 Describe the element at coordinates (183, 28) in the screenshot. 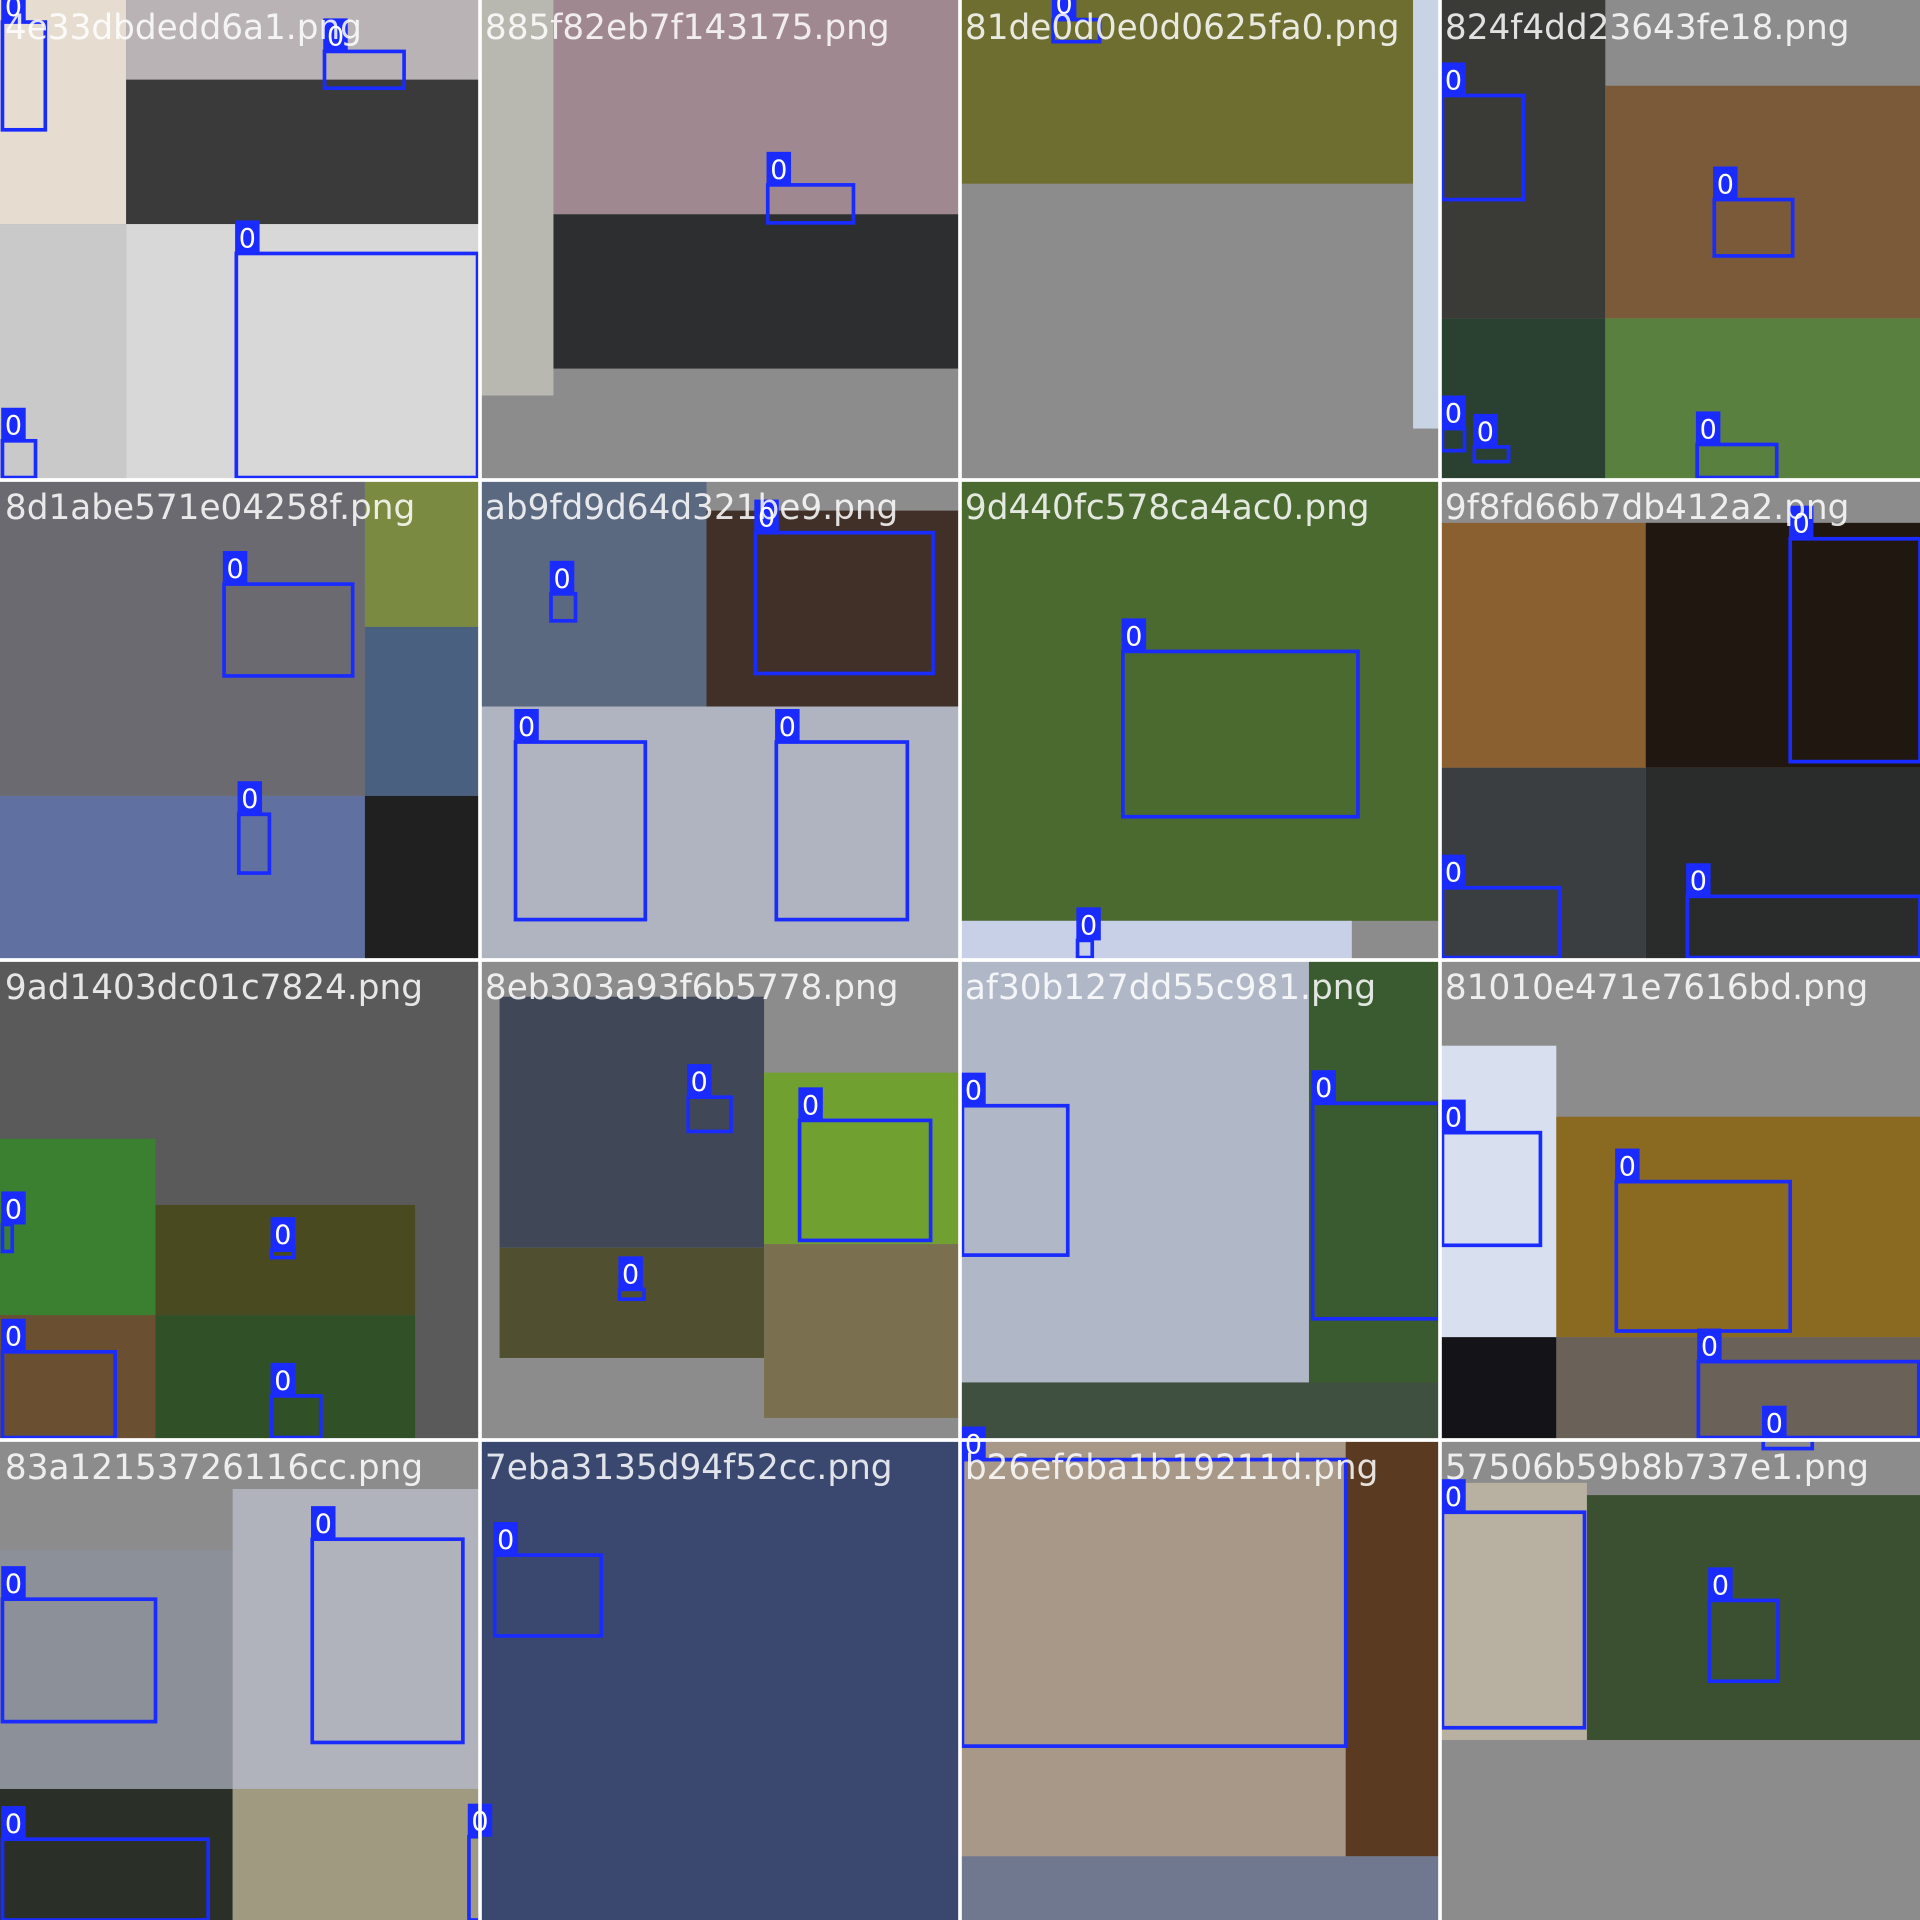

I see `filename: 4e33dbdedd6a1.png` at that location.